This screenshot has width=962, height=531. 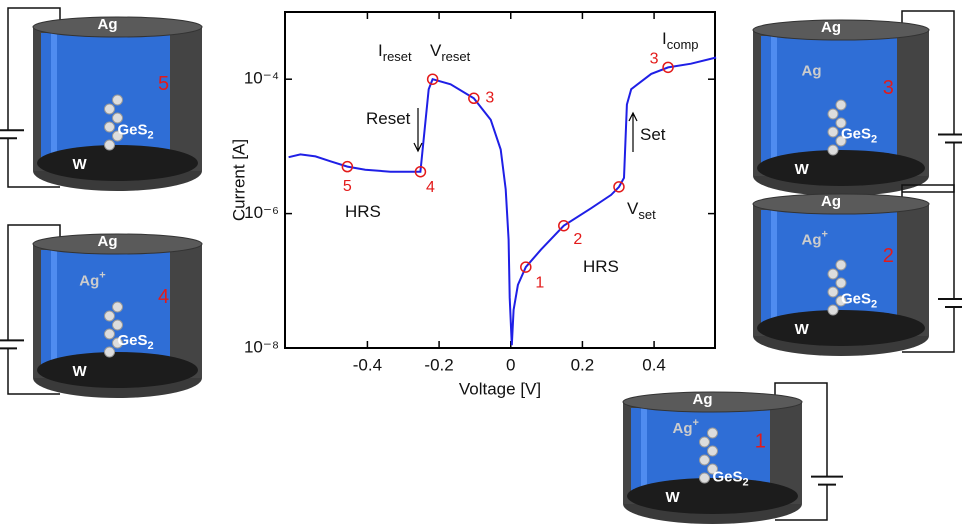 I want to click on annotation-text: V, so click(x=633, y=208).